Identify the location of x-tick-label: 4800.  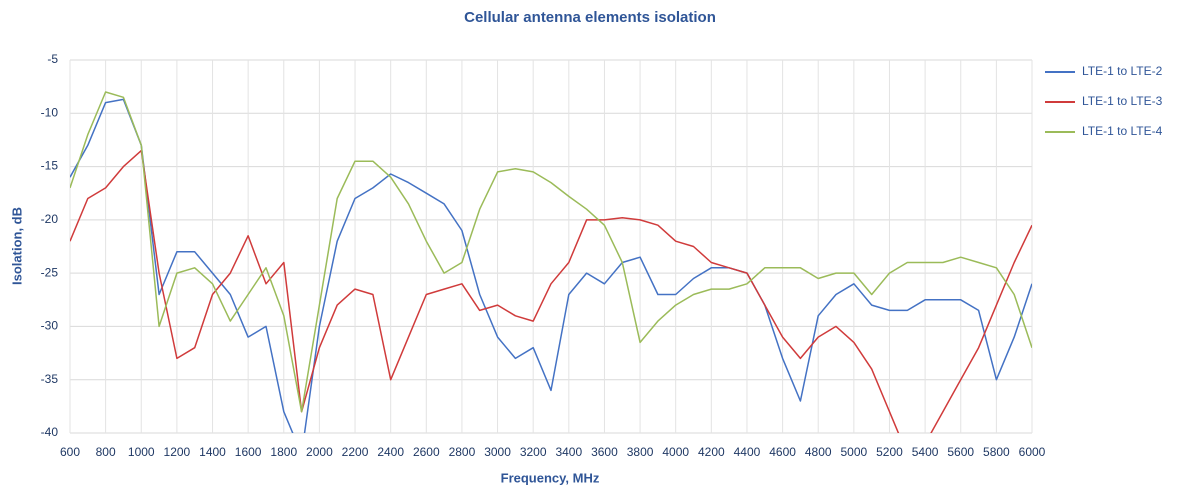
(818, 452).